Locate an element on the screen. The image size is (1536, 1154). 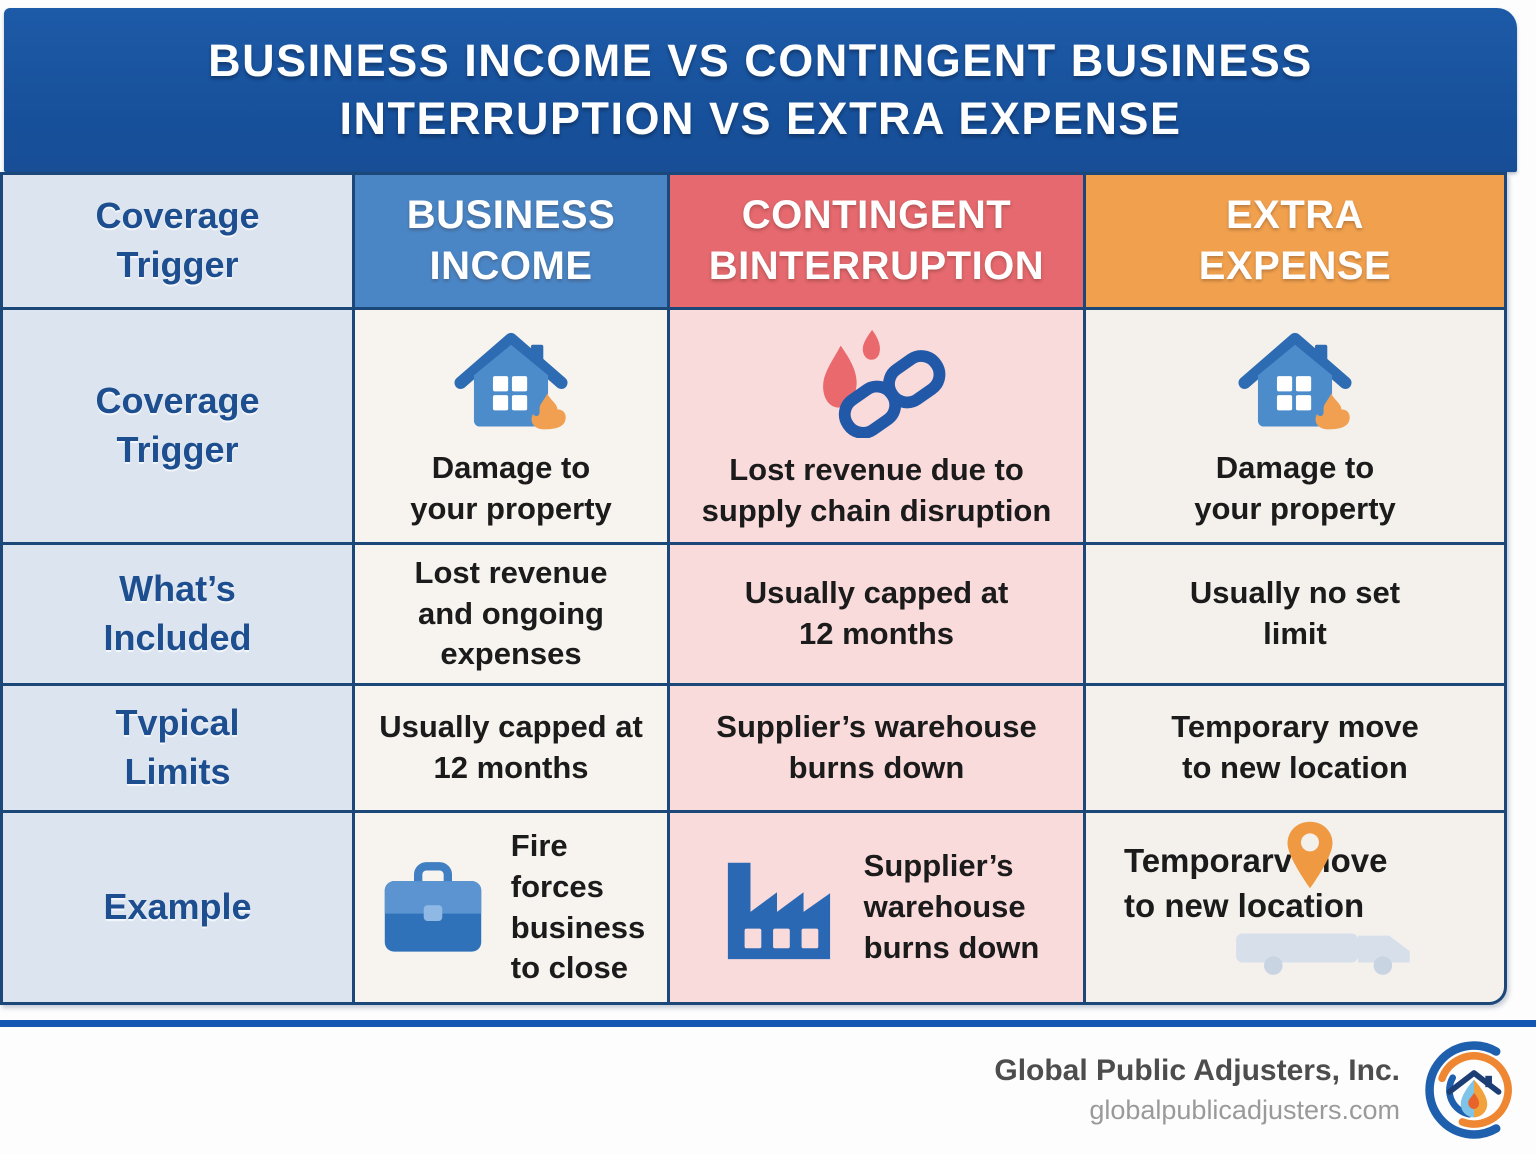
cell-coverage-trigger-business-income: Damage to your property is located at coordinates (511, 426).